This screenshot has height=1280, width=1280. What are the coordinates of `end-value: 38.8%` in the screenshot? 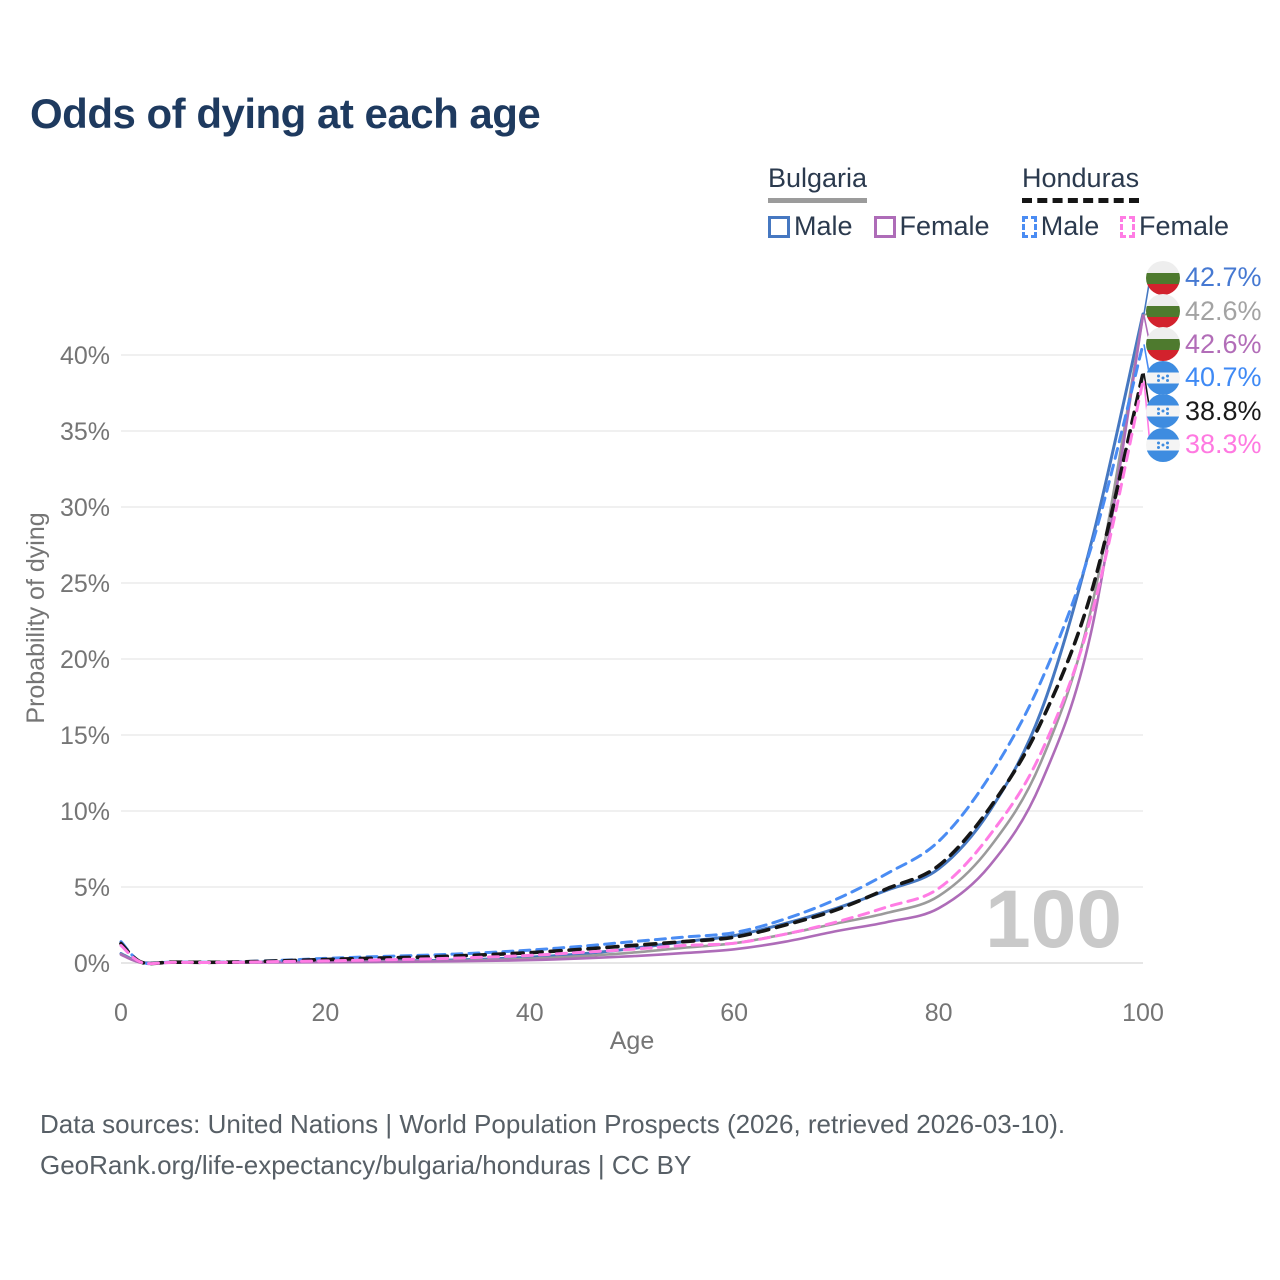 It's located at (1223, 410).